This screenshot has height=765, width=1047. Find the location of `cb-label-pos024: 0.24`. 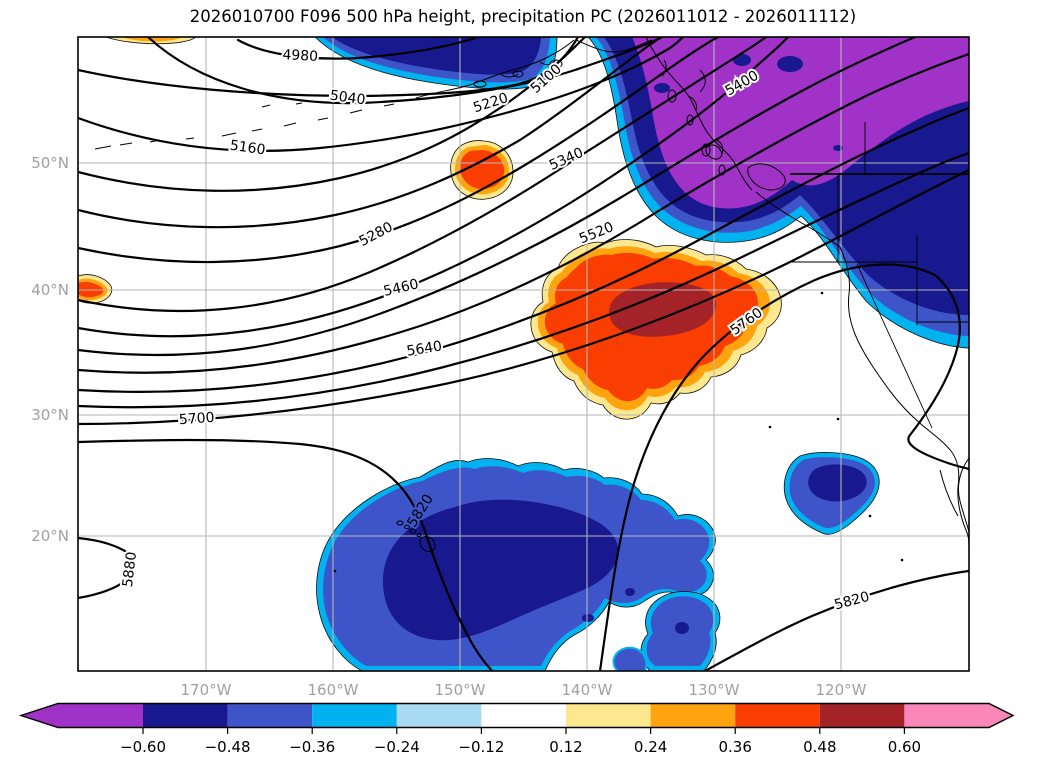

cb-label-pos024: 0.24 is located at coordinates (650, 747).